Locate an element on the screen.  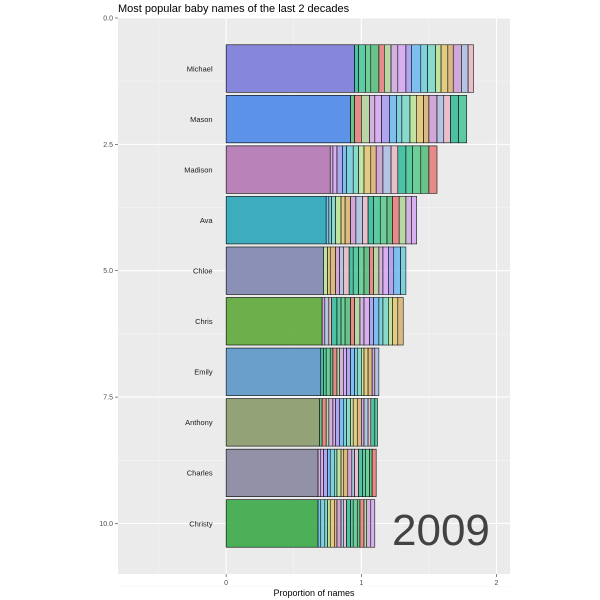
bar-group-chris is located at coordinates (314, 321).